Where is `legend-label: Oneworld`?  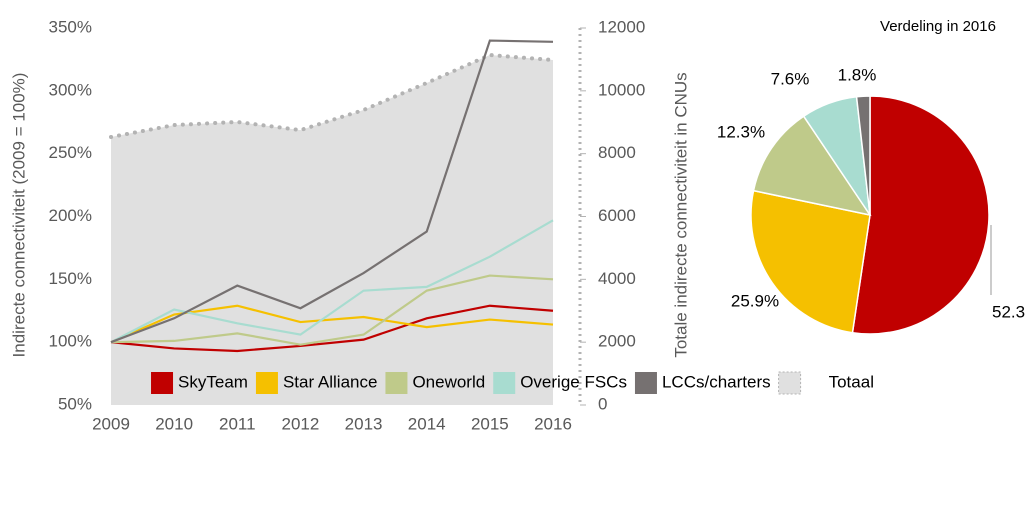 legend-label: Oneworld is located at coordinates (448, 381).